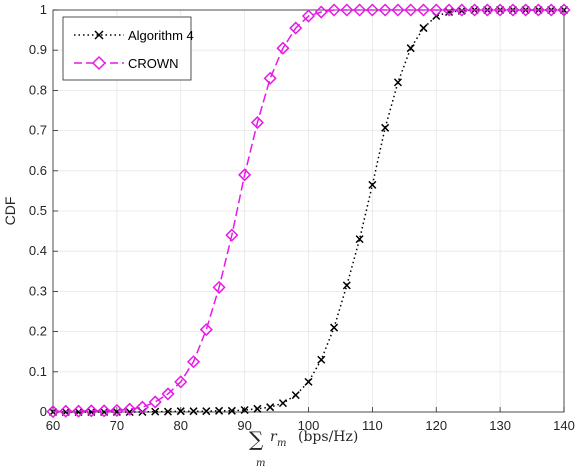 The image size is (581, 471). I want to click on legend: Algorithm 4 CROWN, so click(128, 48).